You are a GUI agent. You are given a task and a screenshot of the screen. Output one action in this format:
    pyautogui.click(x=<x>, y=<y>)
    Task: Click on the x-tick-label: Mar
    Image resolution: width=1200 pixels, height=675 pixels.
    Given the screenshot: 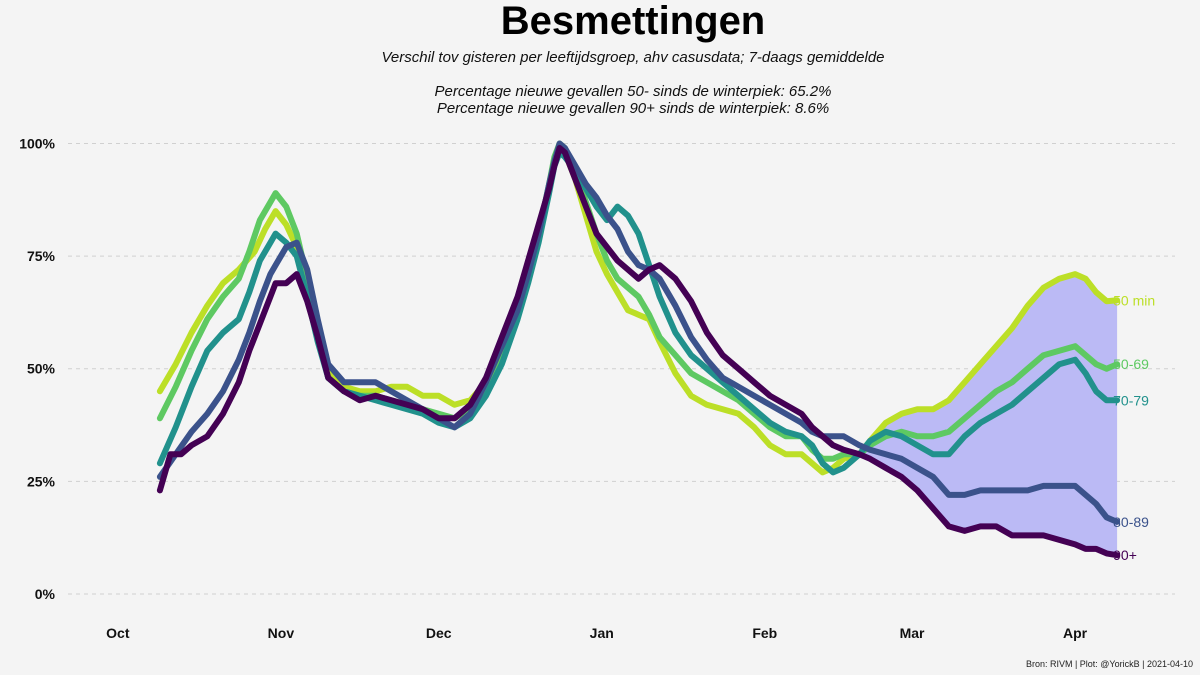 What is the action you would take?
    pyautogui.click(x=912, y=633)
    